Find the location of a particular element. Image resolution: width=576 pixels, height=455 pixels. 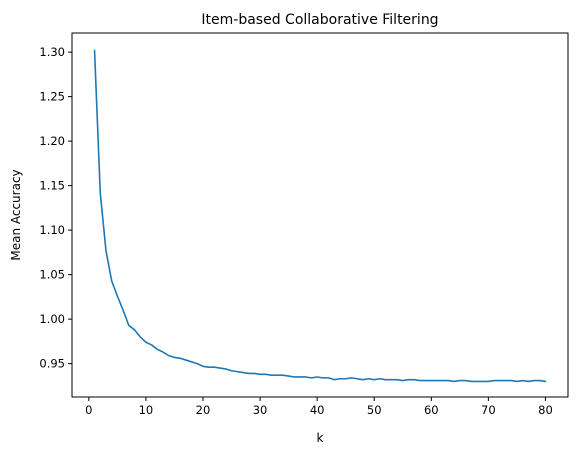

x-tick-label: 70 is located at coordinates (488, 410).